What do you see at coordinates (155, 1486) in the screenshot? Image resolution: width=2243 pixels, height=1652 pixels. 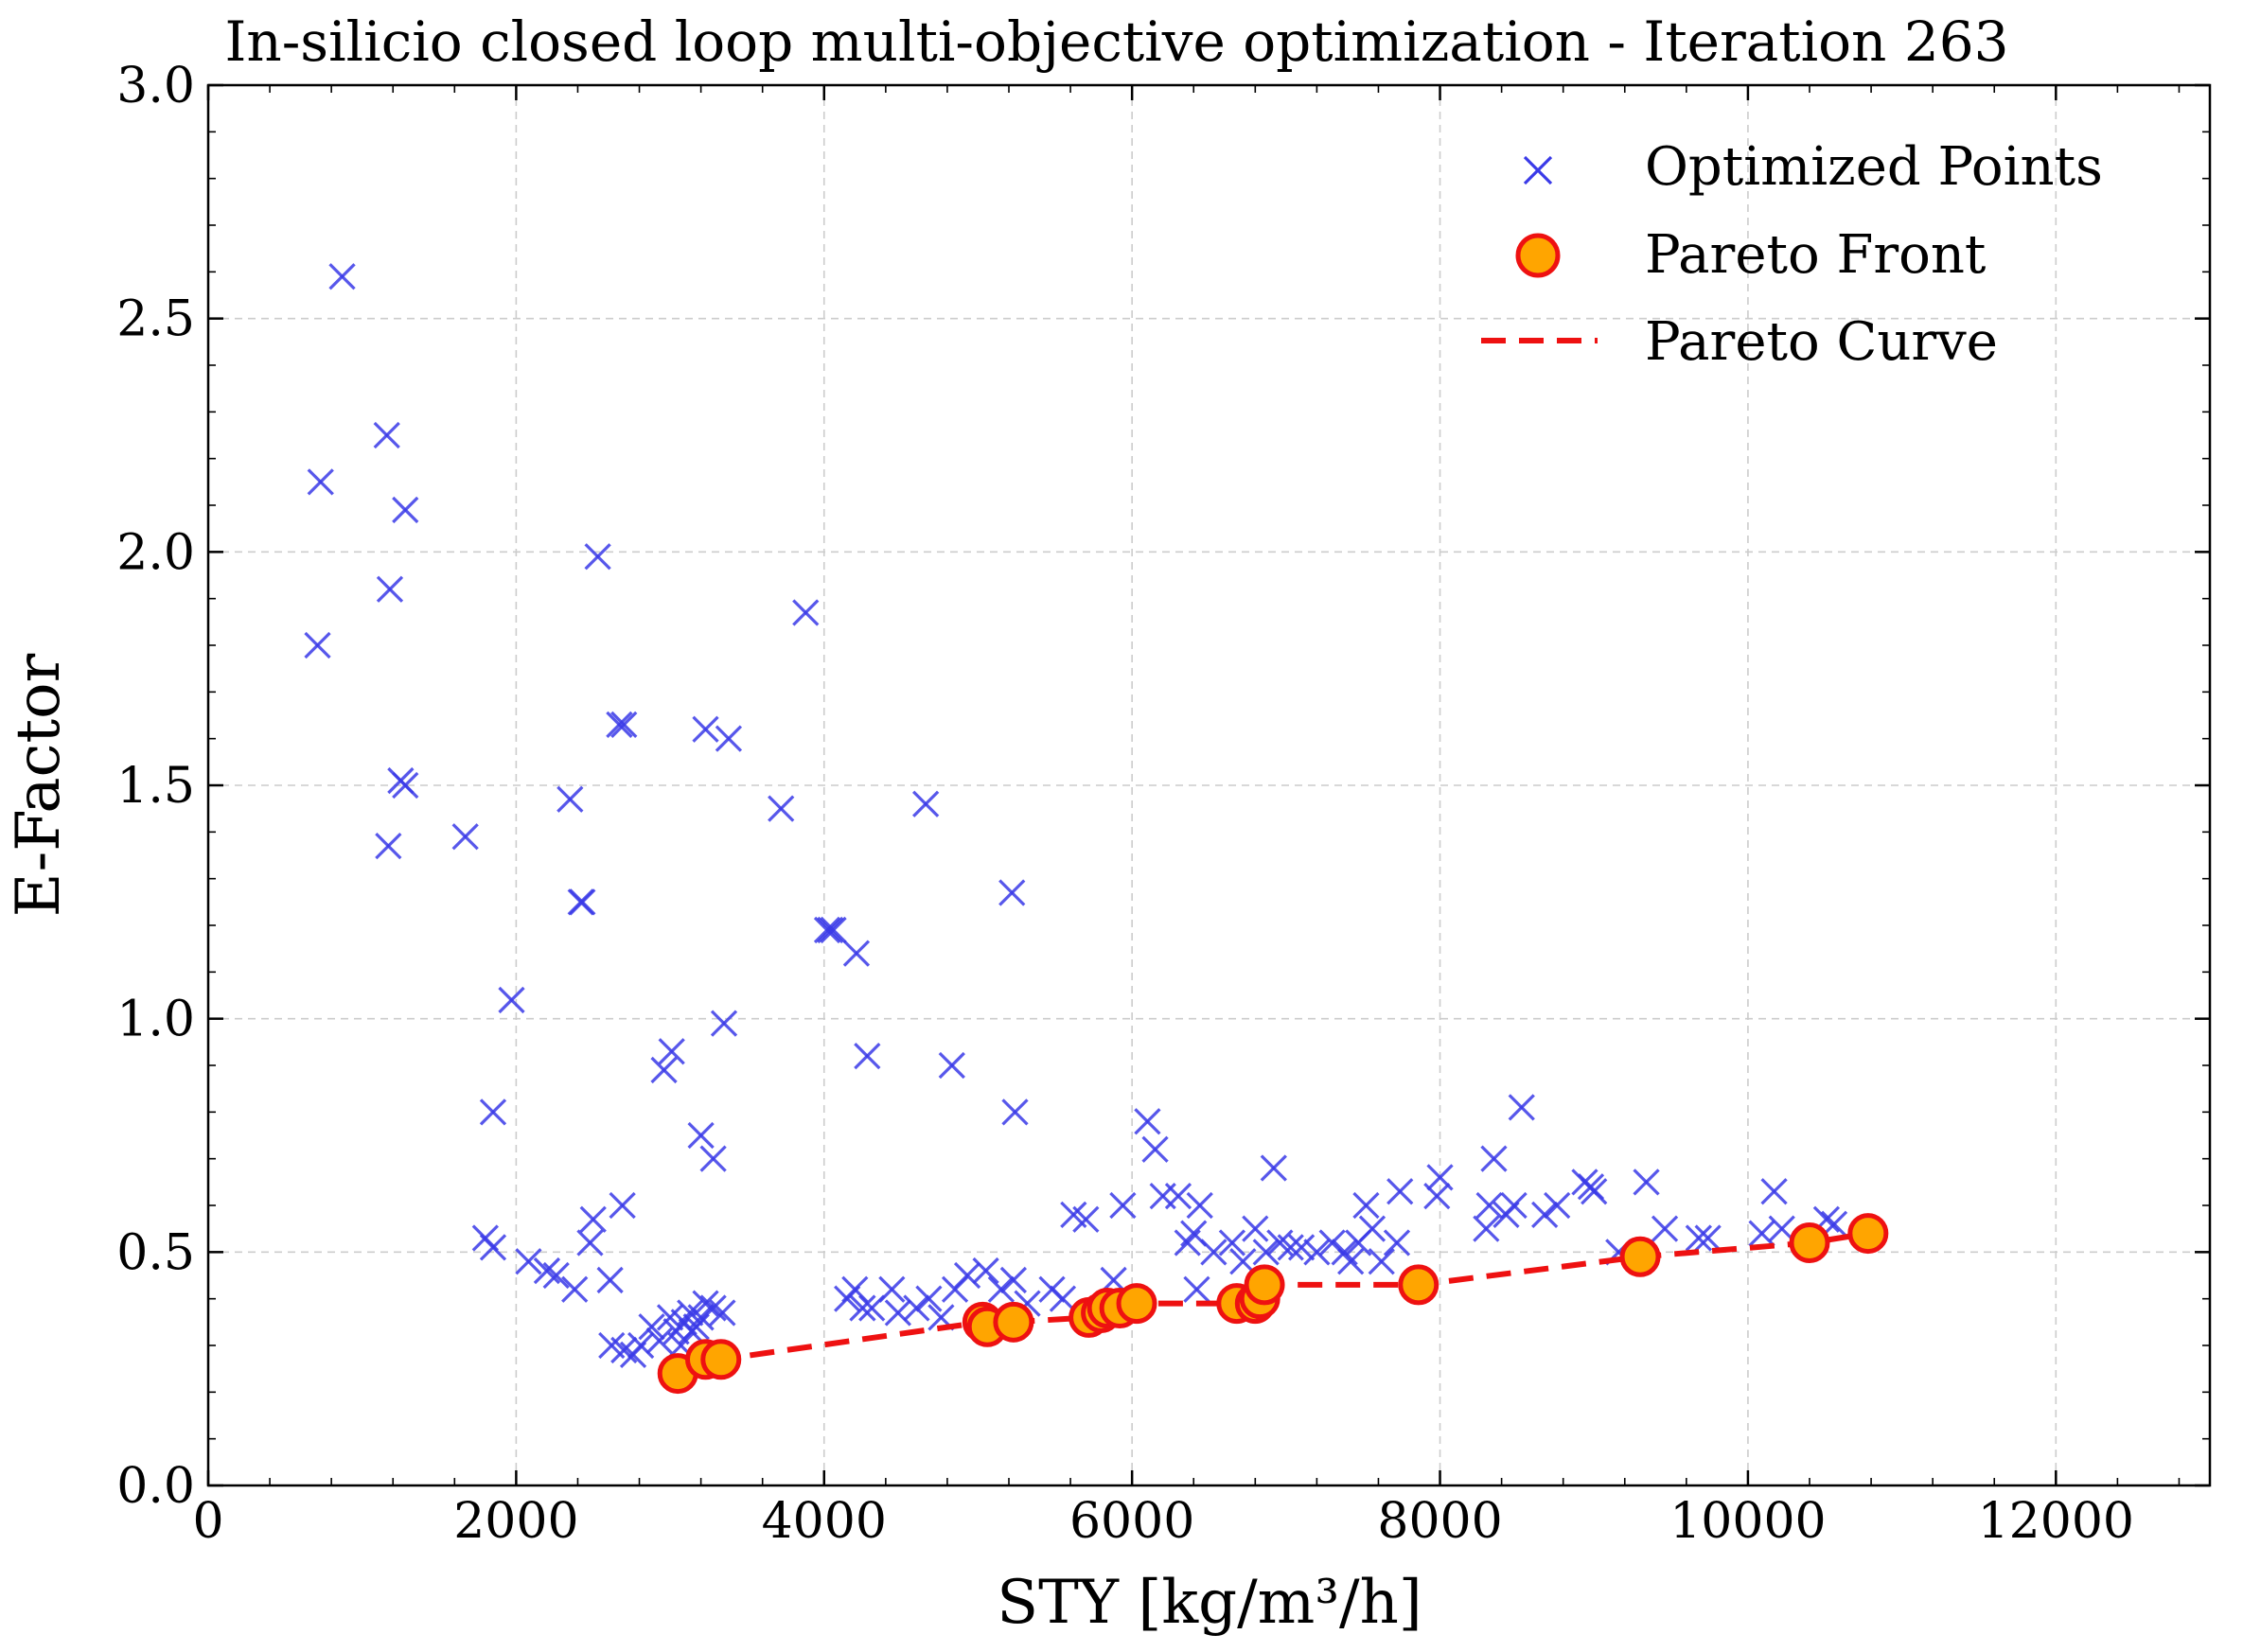 I see `y-tick-label: 0.0` at bounding box center [155, 1486].